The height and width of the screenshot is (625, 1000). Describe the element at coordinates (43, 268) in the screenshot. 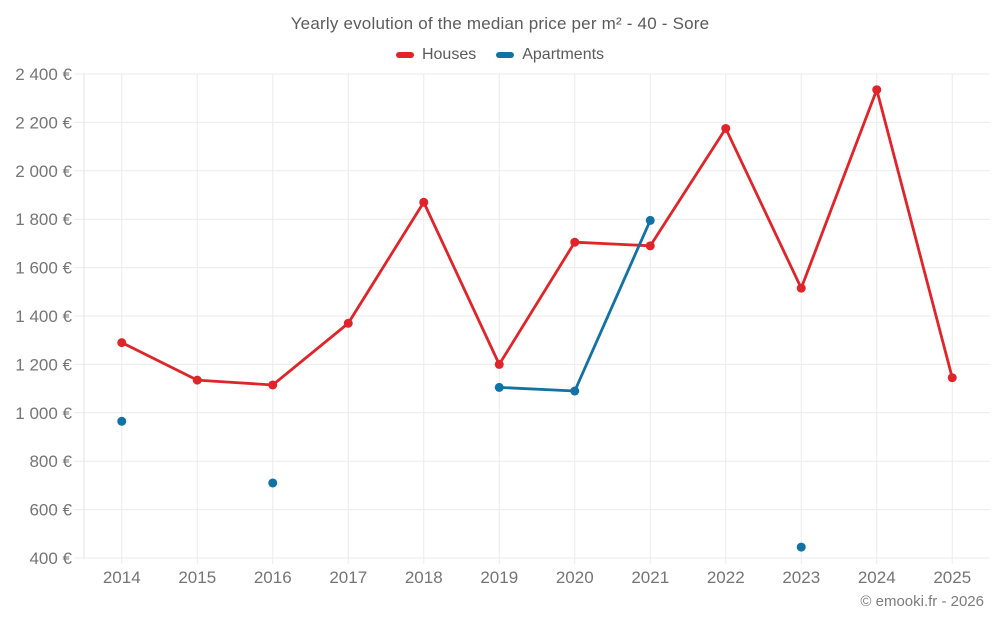

I see `y-tick-label: 1 600 €` at that location.